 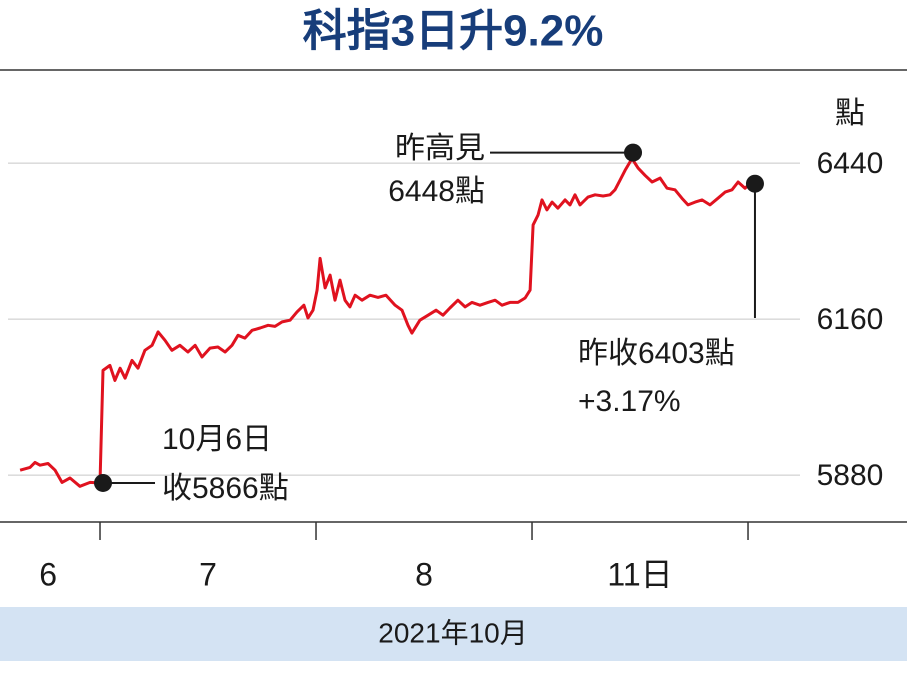 I want to click on x-tick-label: 7, so click(x=208, y=574).